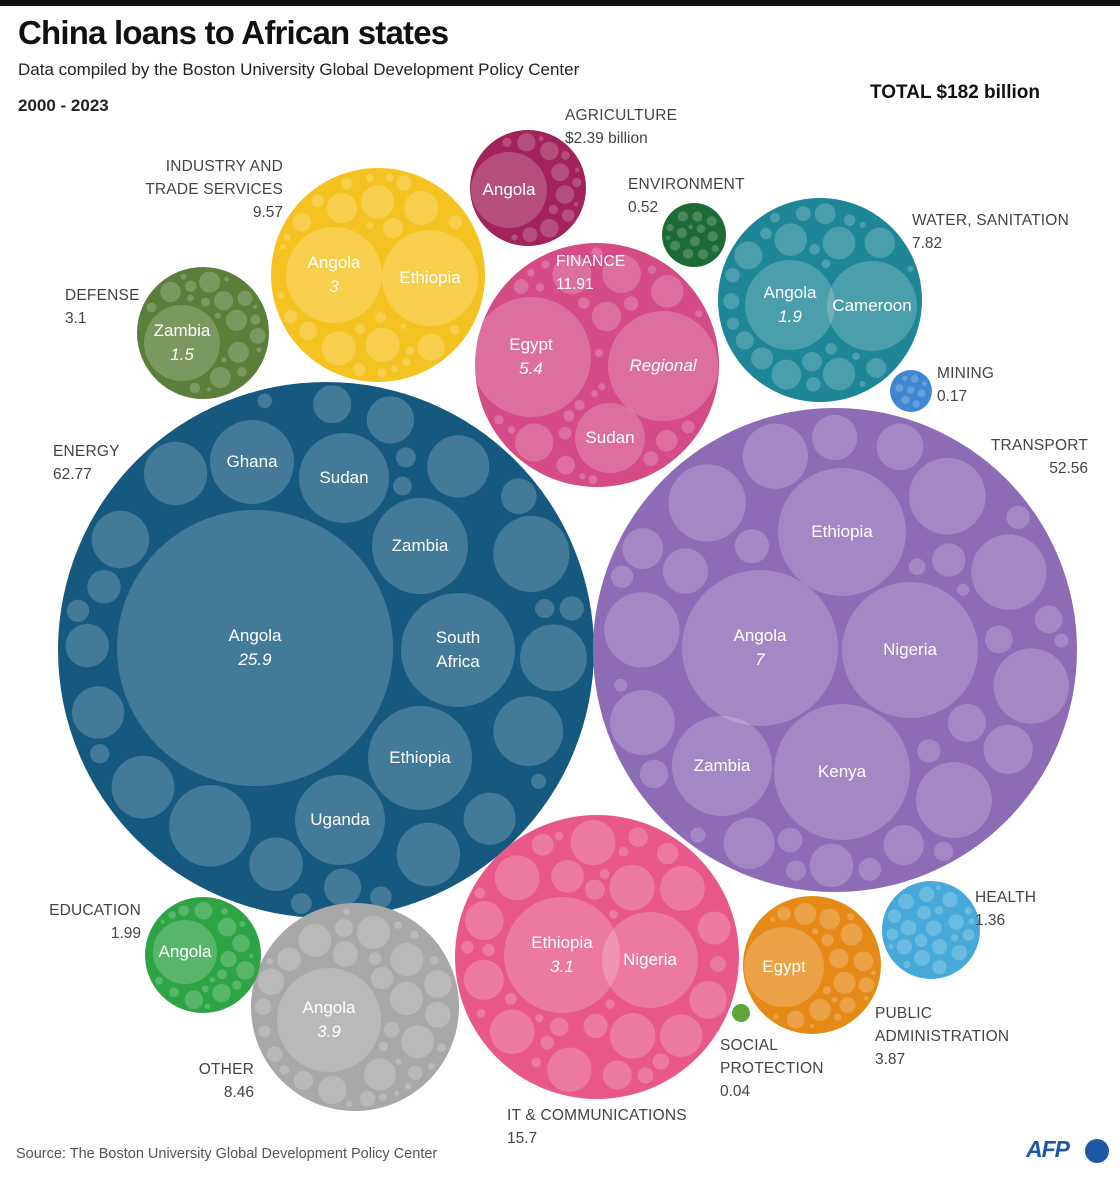 The width and height of the screenshot is (1120, 1177). What do you see at coordinates (561, 955) in the screenshot?
I see `country-label: Ethiopia 3.1` at bounding box center [561, 955].